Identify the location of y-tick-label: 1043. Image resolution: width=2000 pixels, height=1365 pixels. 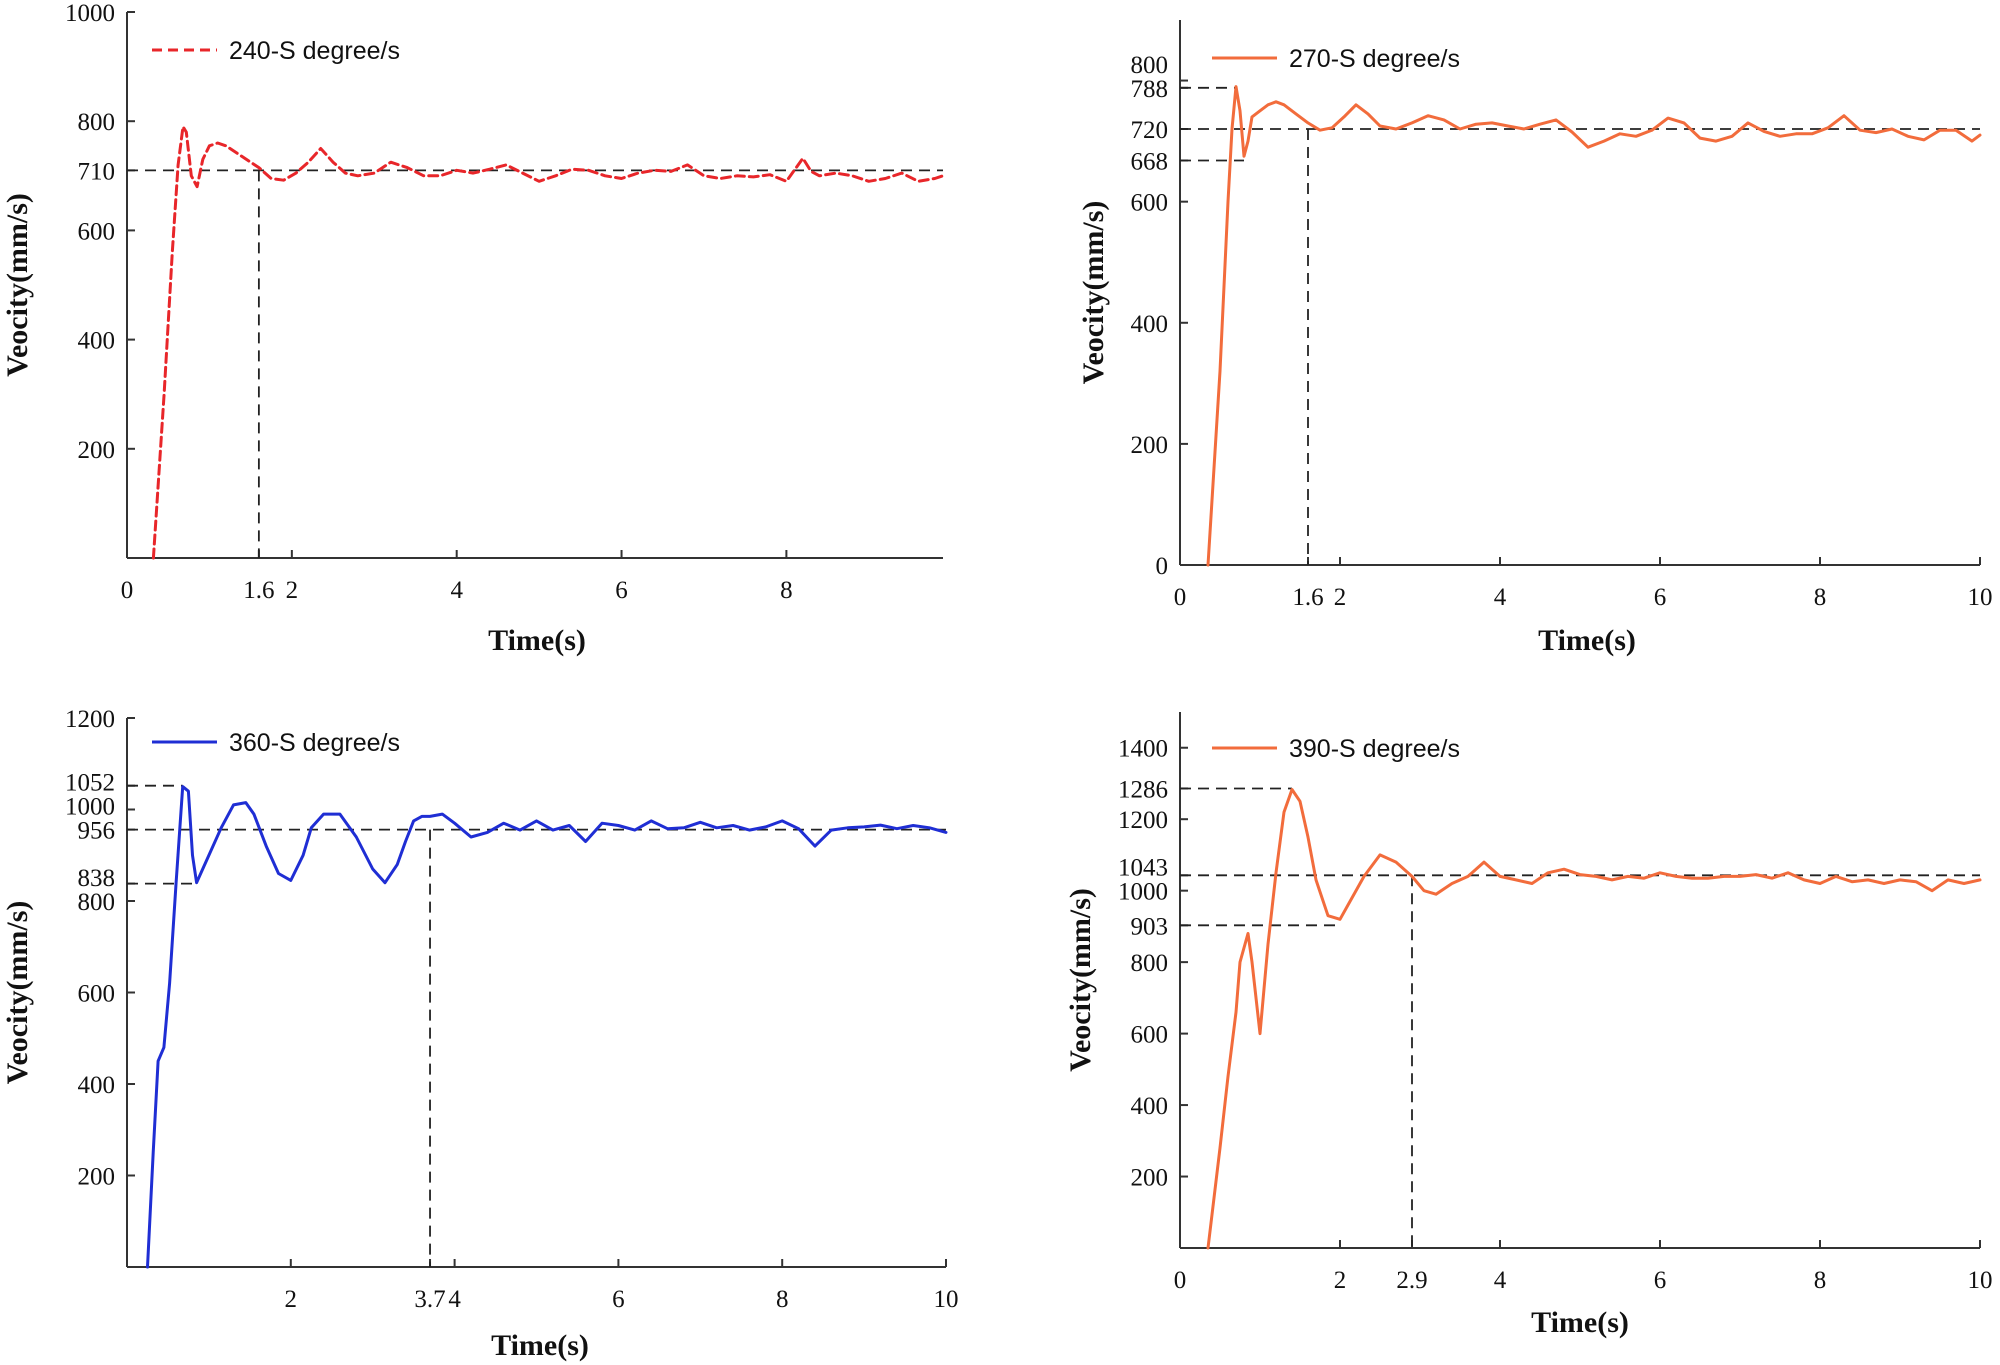
(1143, 868).